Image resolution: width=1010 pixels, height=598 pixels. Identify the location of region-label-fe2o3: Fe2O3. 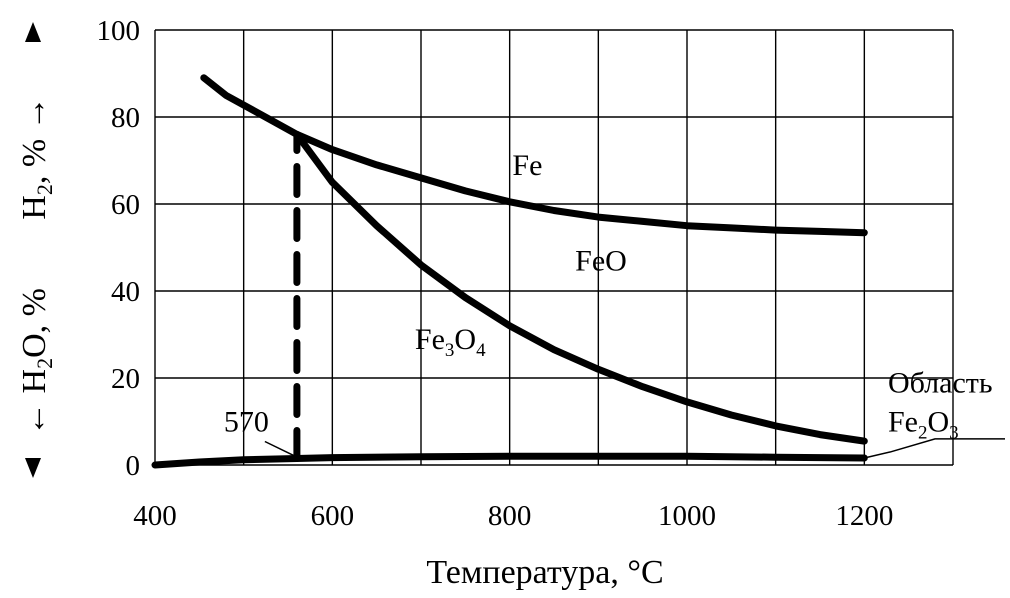
(923, 425).